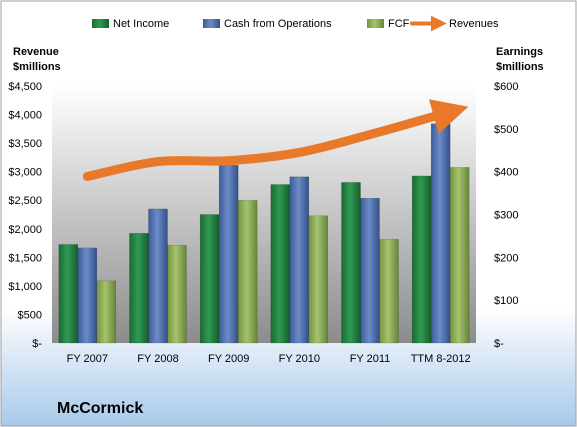 The image size is (577, 427). Describe the element at coordinates (519, 52) in the screenshot. I see `right-axis-title-line1: Earnings` at that location.